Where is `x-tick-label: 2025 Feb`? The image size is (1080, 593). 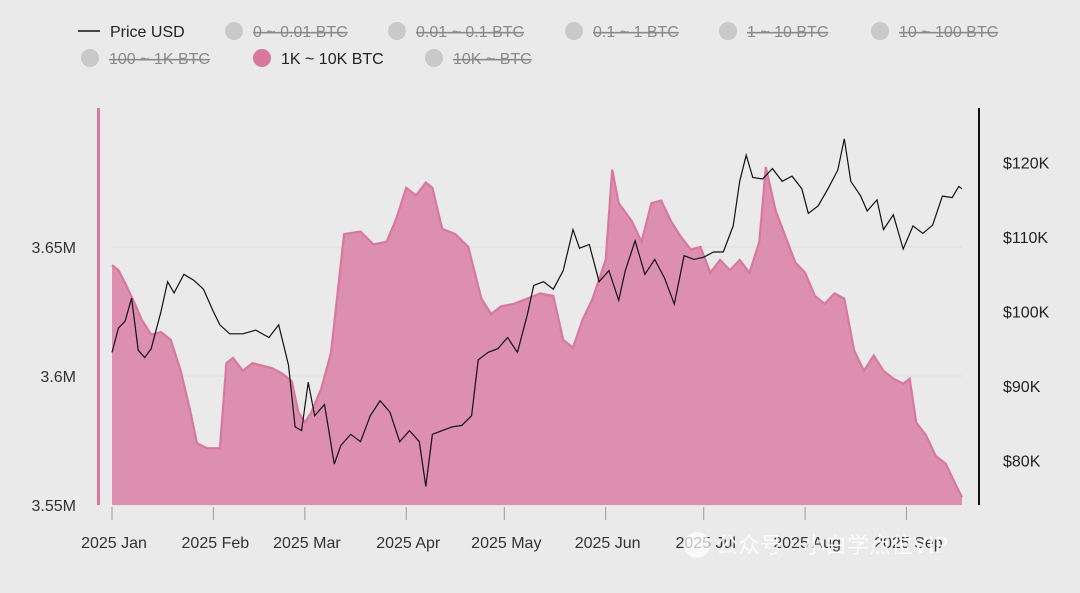
x-tick-label: 2025 Feb is located at coordinates (216, 543).